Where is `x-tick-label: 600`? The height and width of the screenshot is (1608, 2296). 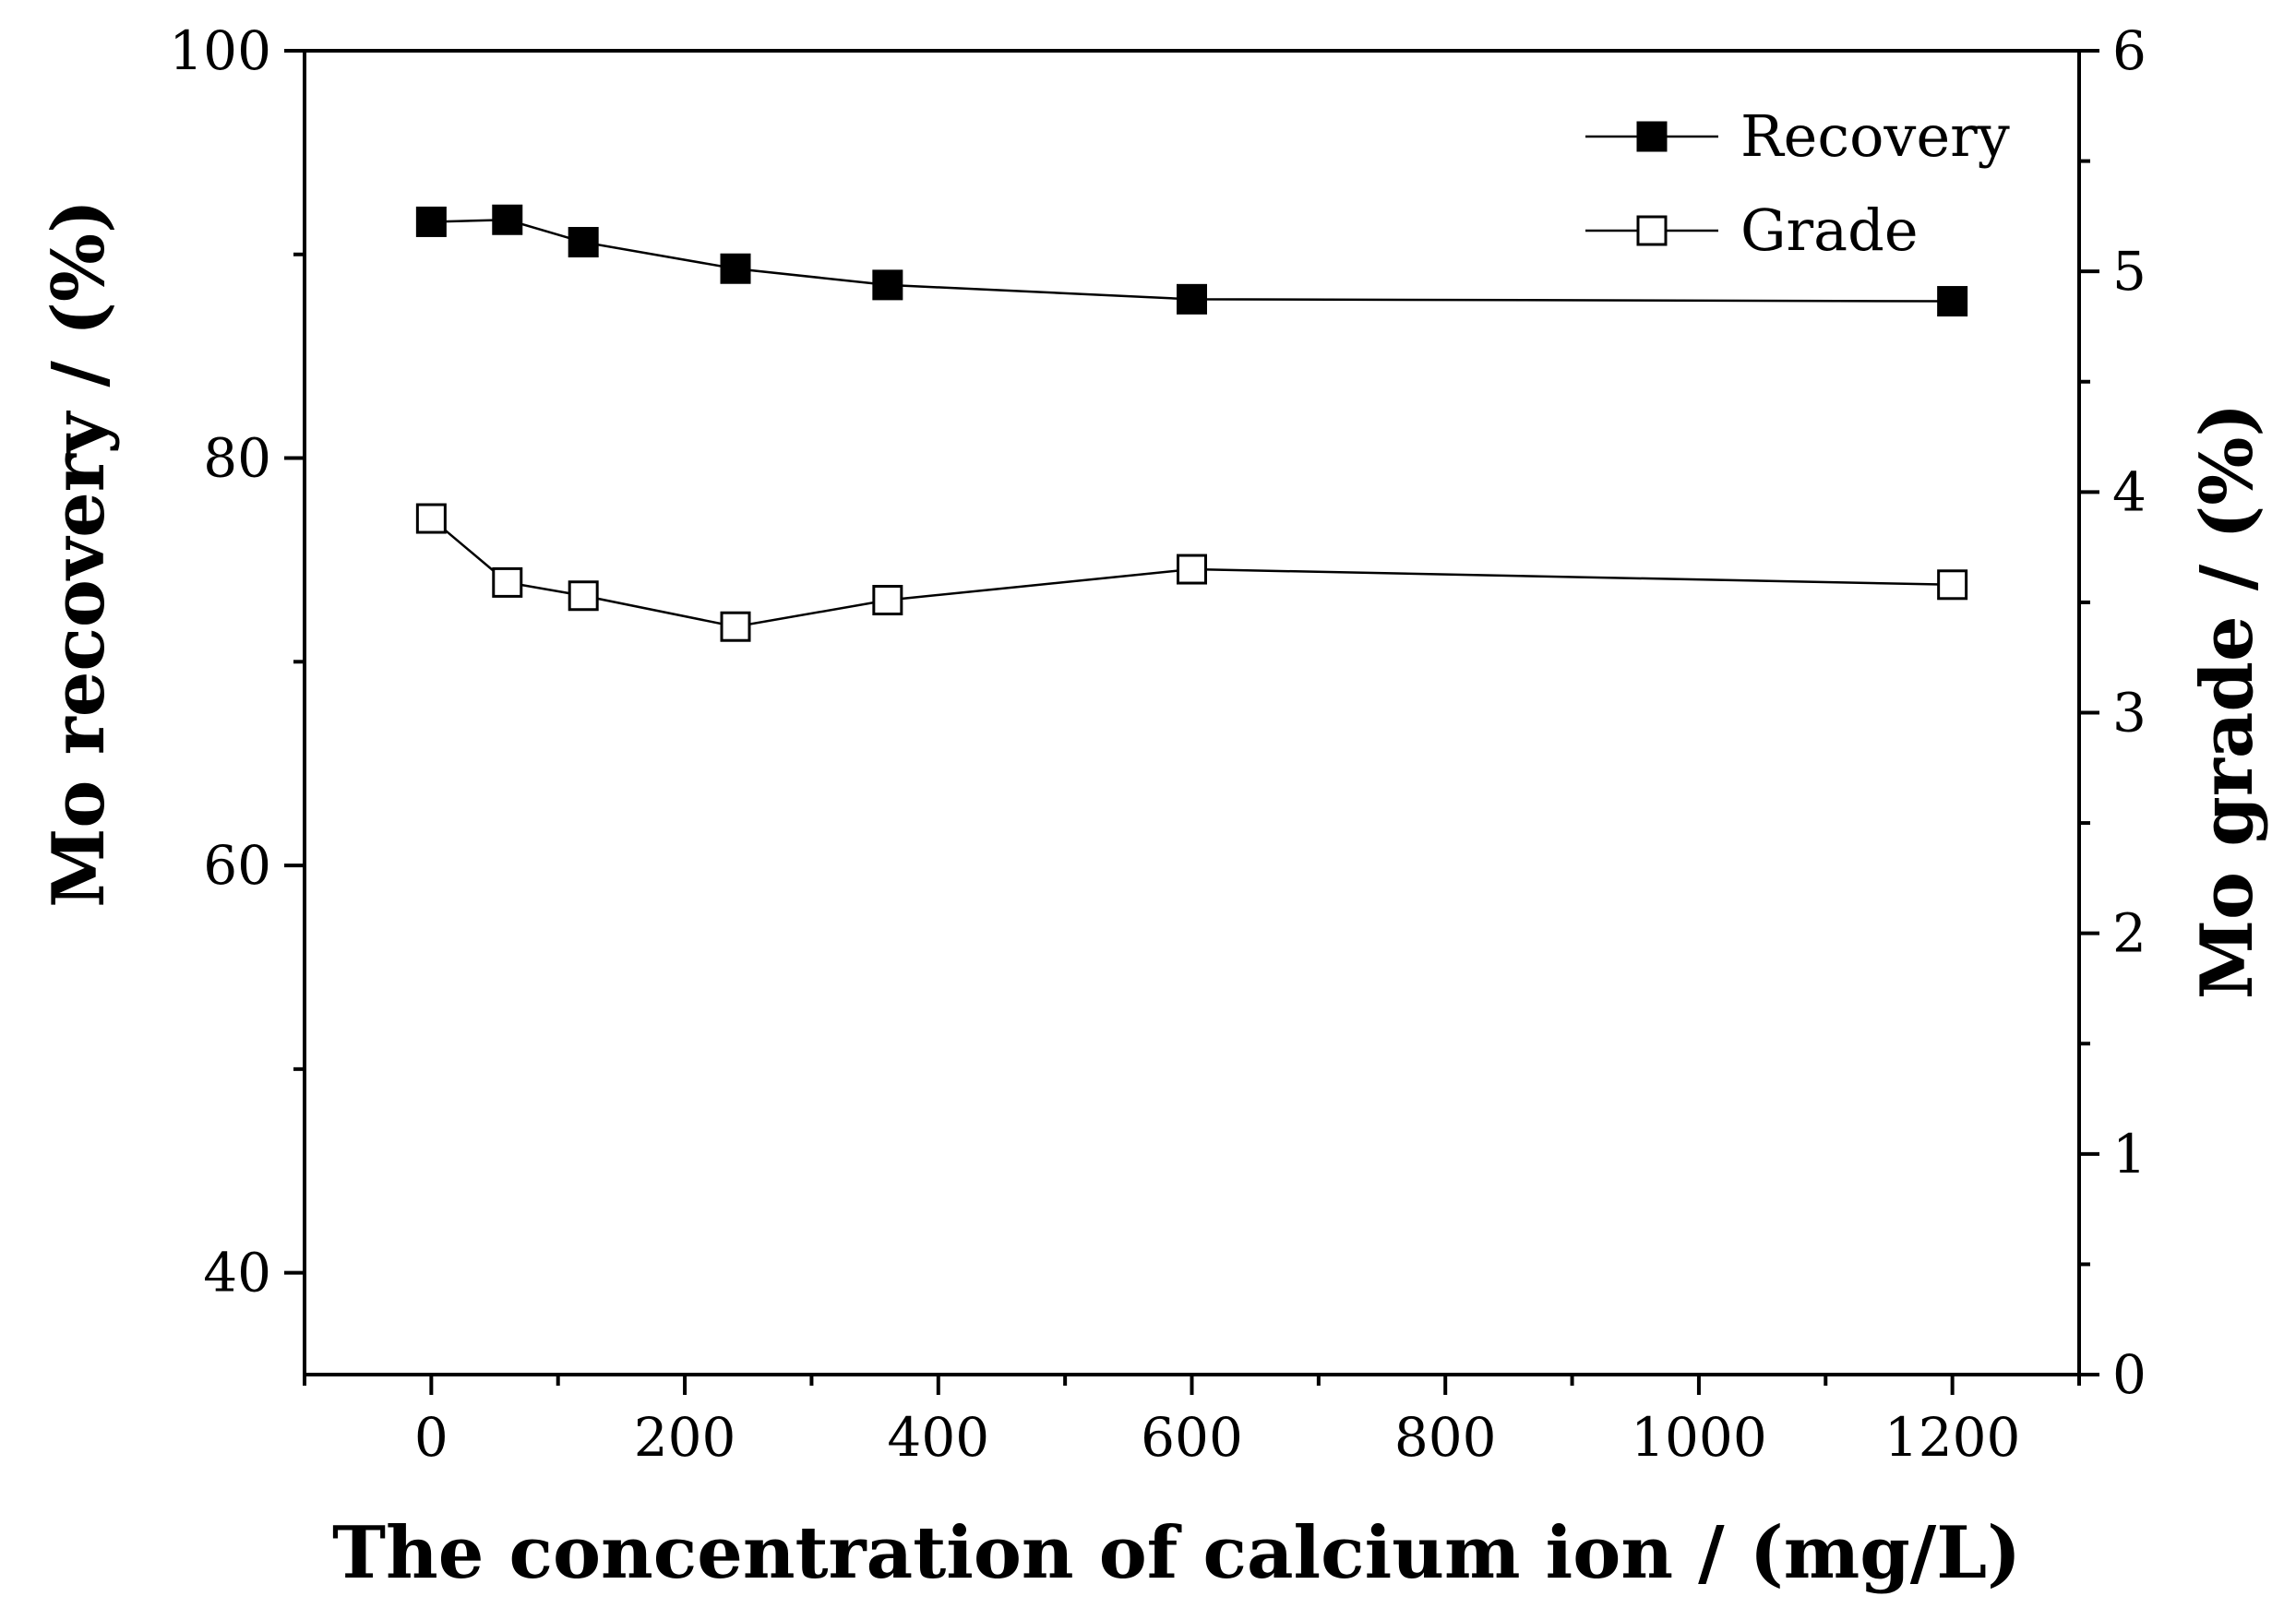 x-tick-label: 600 is located at coordinates (1192, 1437).